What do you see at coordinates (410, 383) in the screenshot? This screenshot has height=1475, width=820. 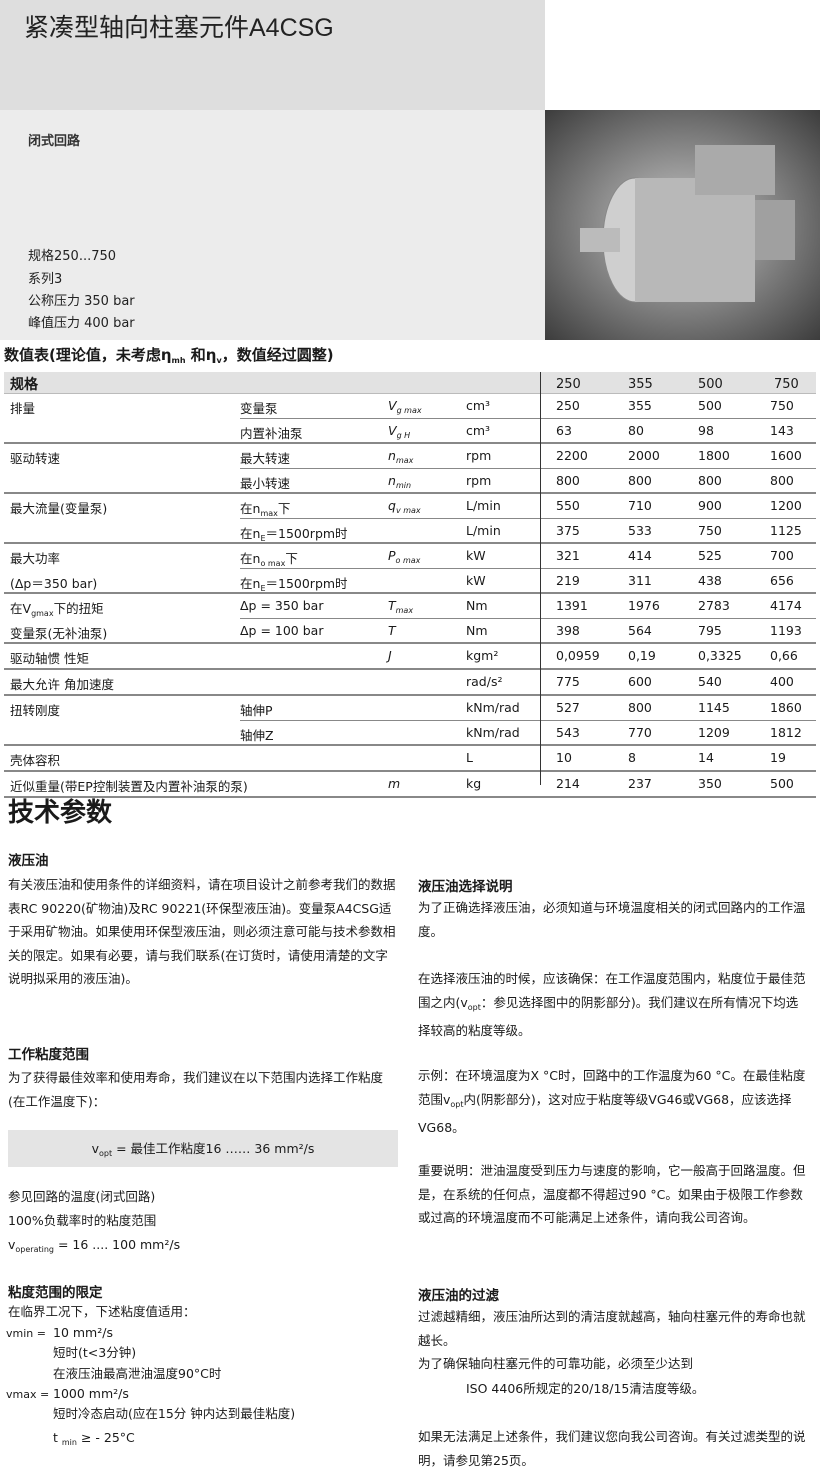 I see `table-header: 规格 250 355 500 750` at bounding box center [410, 383].